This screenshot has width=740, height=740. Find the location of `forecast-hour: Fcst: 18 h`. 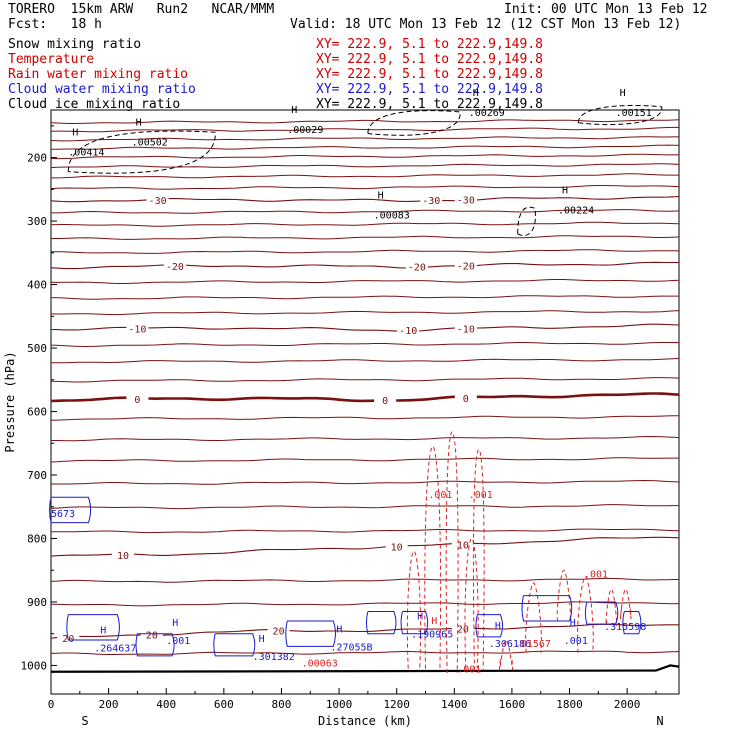

forecast-hour: Fcst: 18 h is located at coordinates (55, 24).